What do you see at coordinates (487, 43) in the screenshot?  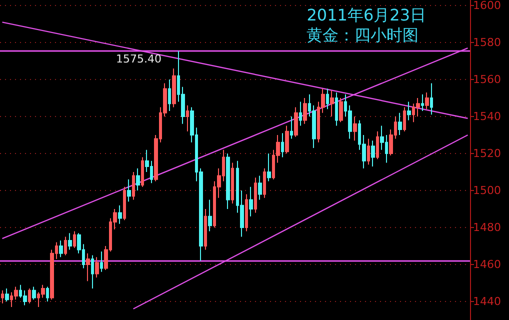 I see `y-tick-label: 1580` at bounding box center [487, 43].